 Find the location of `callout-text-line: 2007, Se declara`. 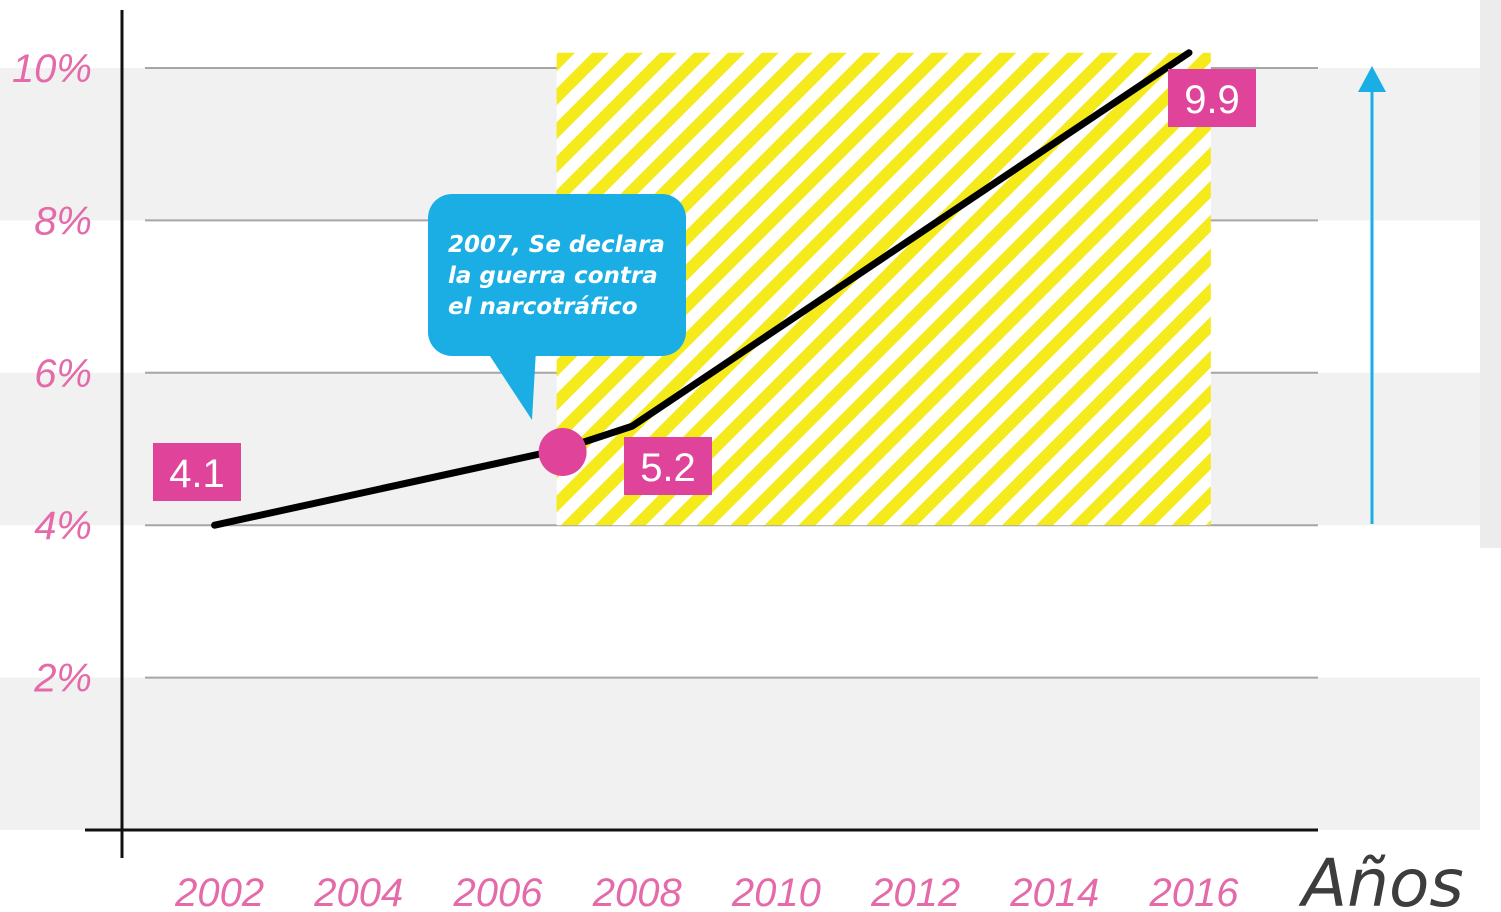

callout-text-line: 2007, Se declara is located at coordinates (556, 245).